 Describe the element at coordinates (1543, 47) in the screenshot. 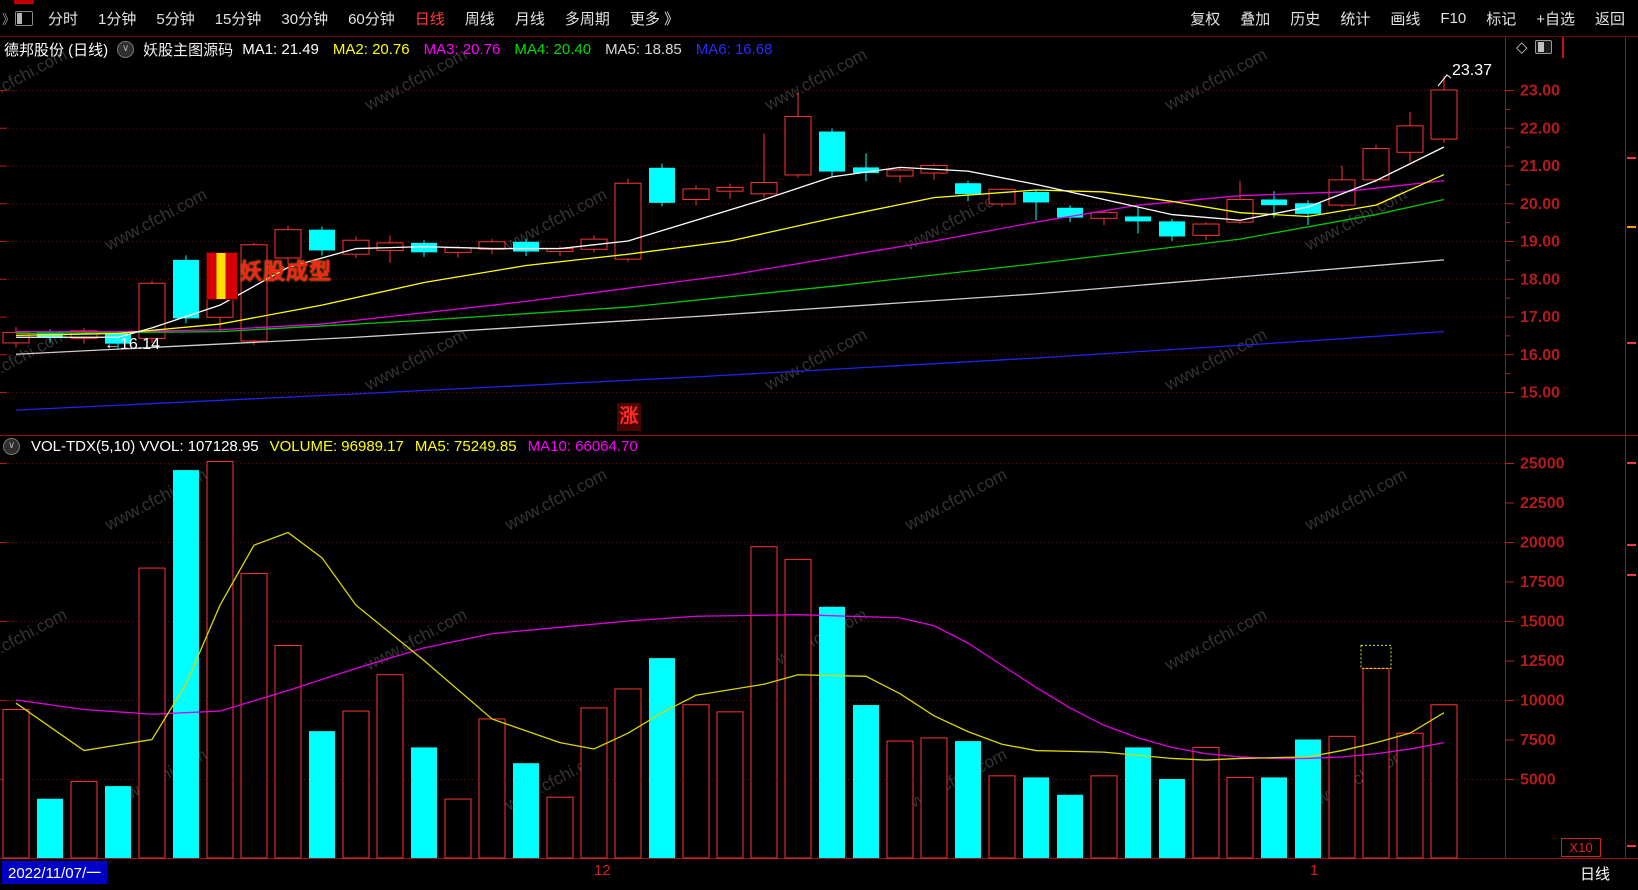

I see `split-view-icon` at that location.